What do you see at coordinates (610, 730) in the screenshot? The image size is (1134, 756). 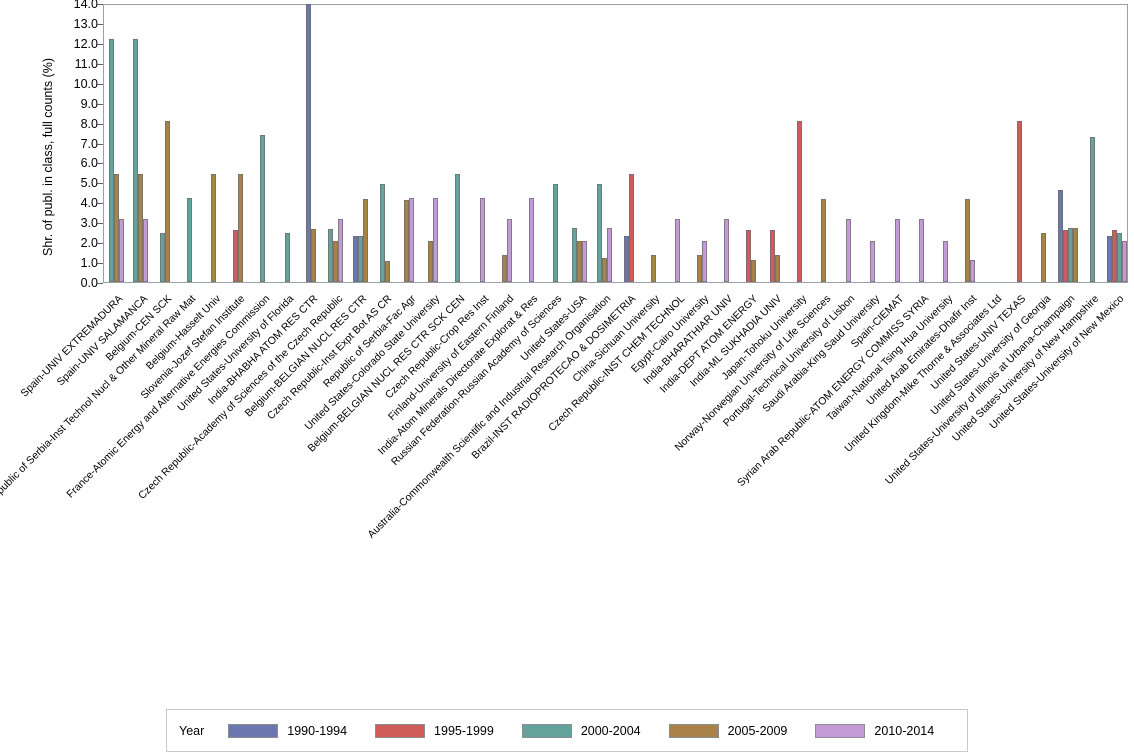 I see `legend-label: 2000-2004` at bounding box center [610, 730].